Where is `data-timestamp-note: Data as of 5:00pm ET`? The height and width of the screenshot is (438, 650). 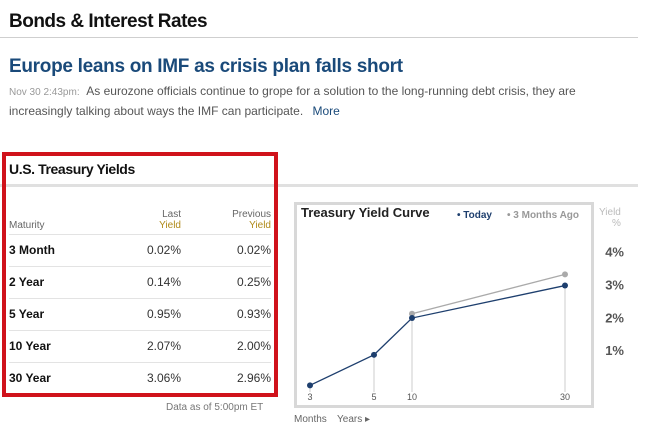 data-timestamp-note: Data as of 5:00pm ET is located at coordinates (215, 407).